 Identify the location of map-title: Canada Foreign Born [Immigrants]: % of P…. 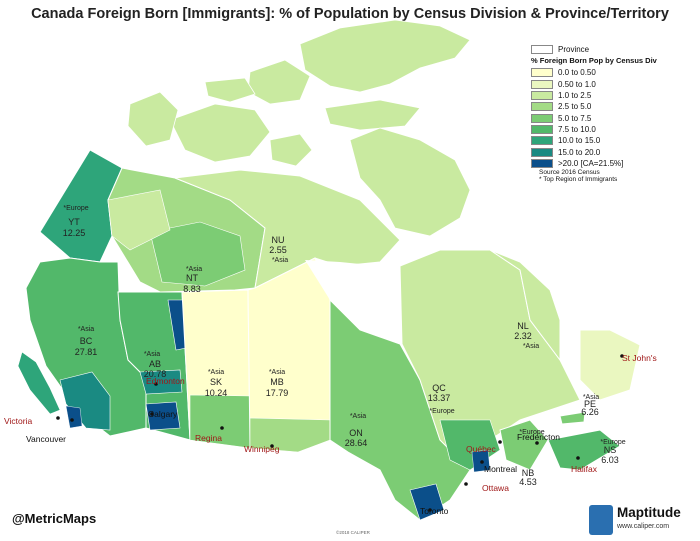
(350, 14).